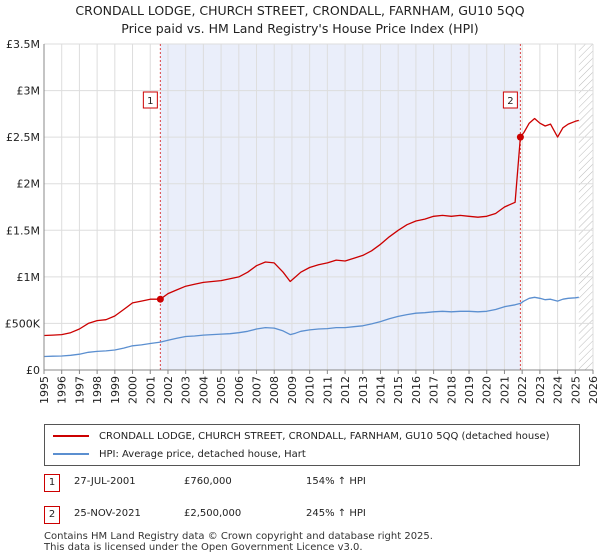 This screenshot has height=560, width=600. What do you see at coordinates (575, 390) in the screenshot?
I see `x-tick-label: 2025` at bounding box center [575, 390].